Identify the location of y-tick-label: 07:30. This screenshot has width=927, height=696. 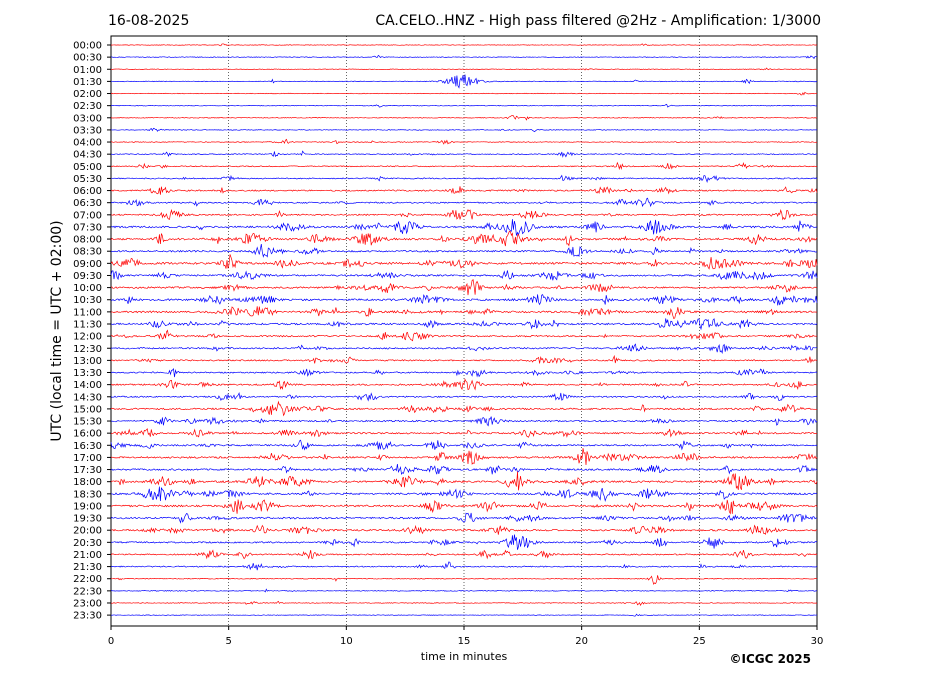
(87, 227).